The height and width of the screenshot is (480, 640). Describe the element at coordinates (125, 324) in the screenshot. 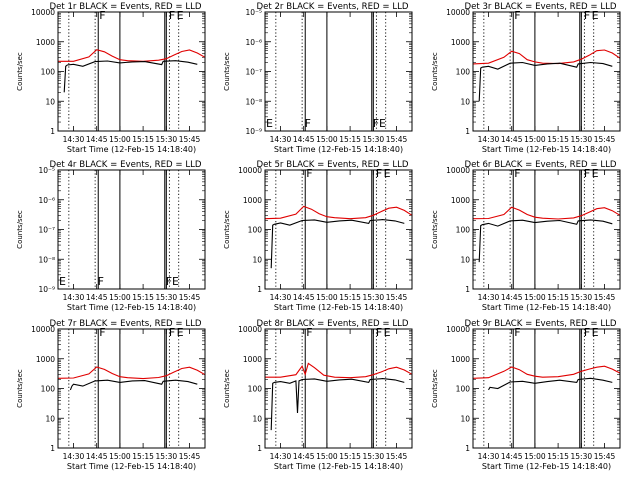

I see `panel-title: Det 7r BLACK = Events, RED = LLD` at that location.